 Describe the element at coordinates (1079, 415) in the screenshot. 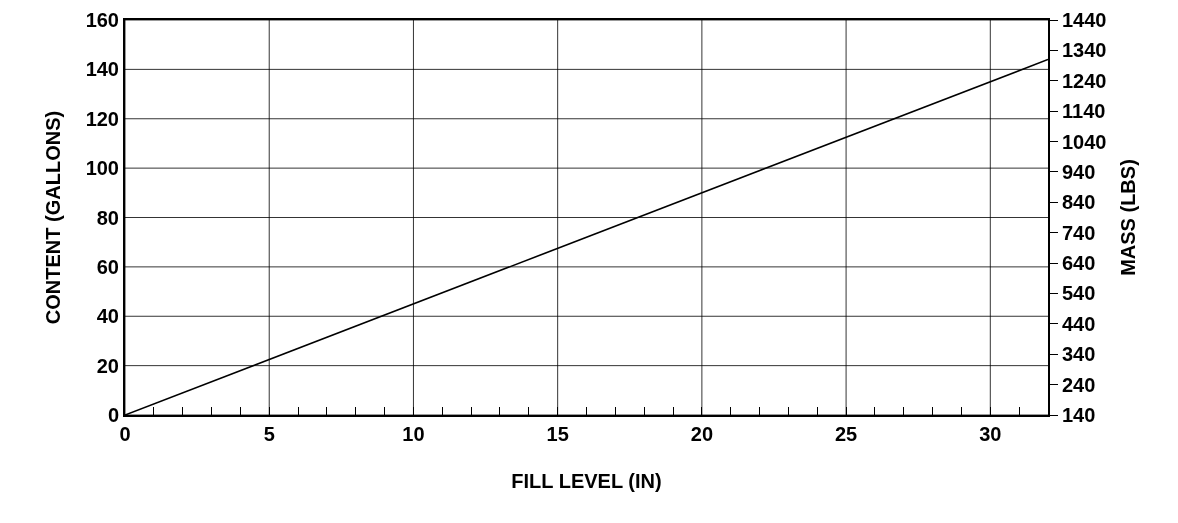

I see `y2-tick-label: 140` at that location.